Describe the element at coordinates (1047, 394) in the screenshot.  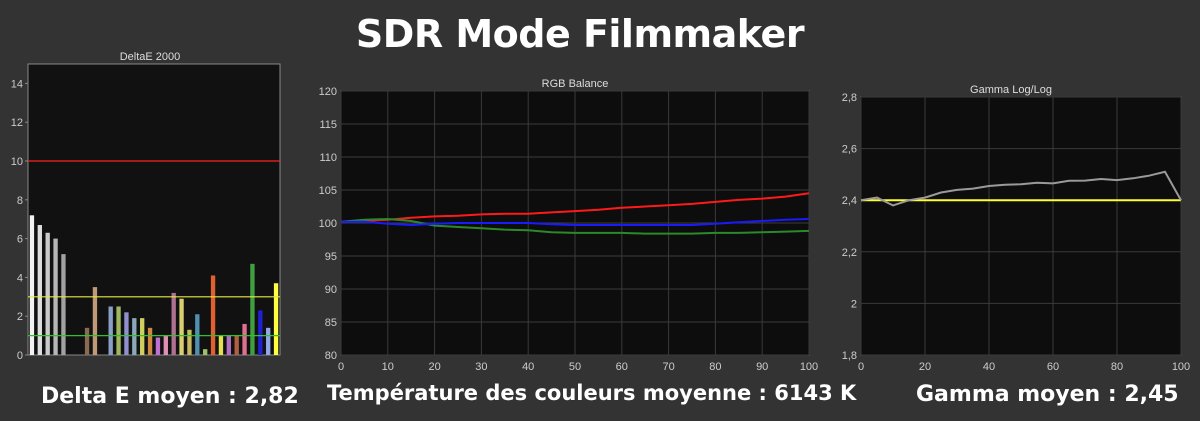
I see `gamma-average-caption: Gamma moyen : 2,45` at that location.